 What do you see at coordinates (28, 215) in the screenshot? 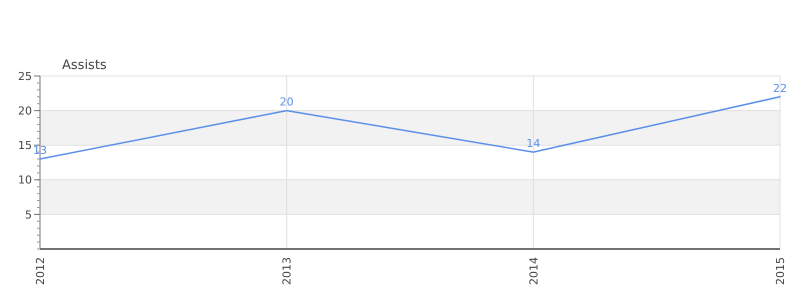
I see `y-tick-label: 5` at bounding box center [28, 215].